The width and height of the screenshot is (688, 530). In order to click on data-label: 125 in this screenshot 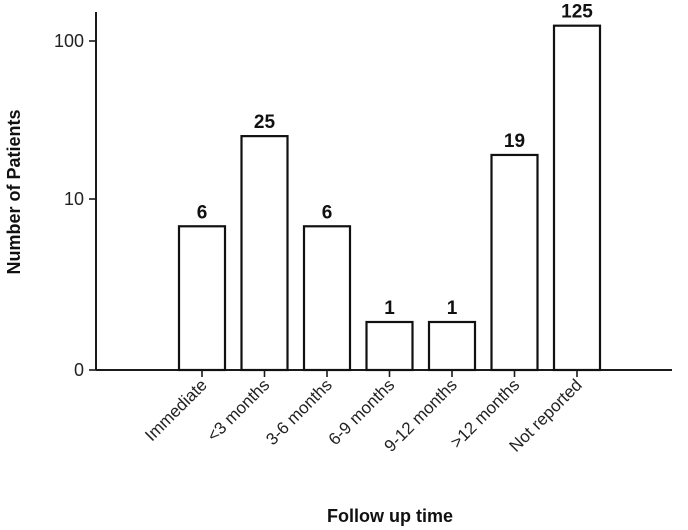, I will do `click(577, 12)`.